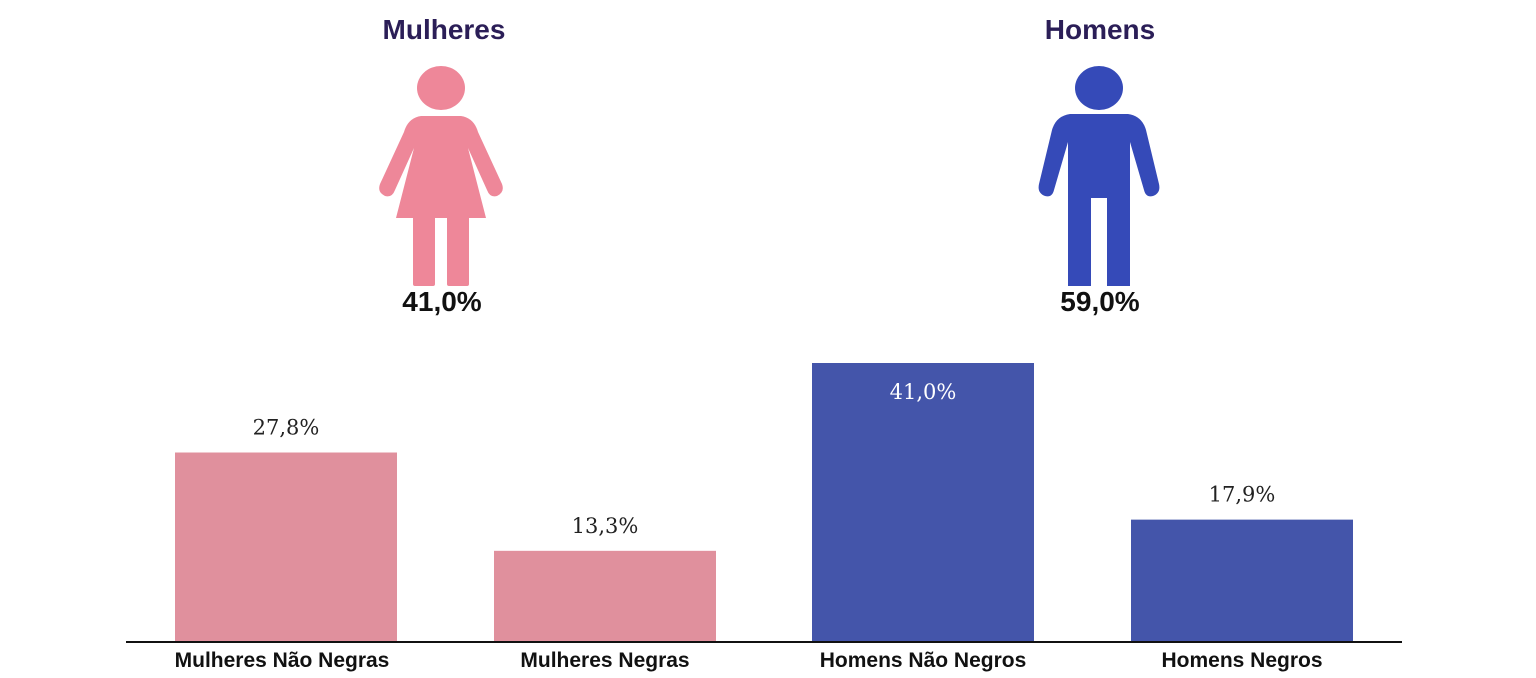 The width and height of the screenshot is (1536, 678). What do you see at coordinates (605, 526) in the screenshot?
I see `bar-value-label-1: 13,3%` at bounding box center [605, 526].